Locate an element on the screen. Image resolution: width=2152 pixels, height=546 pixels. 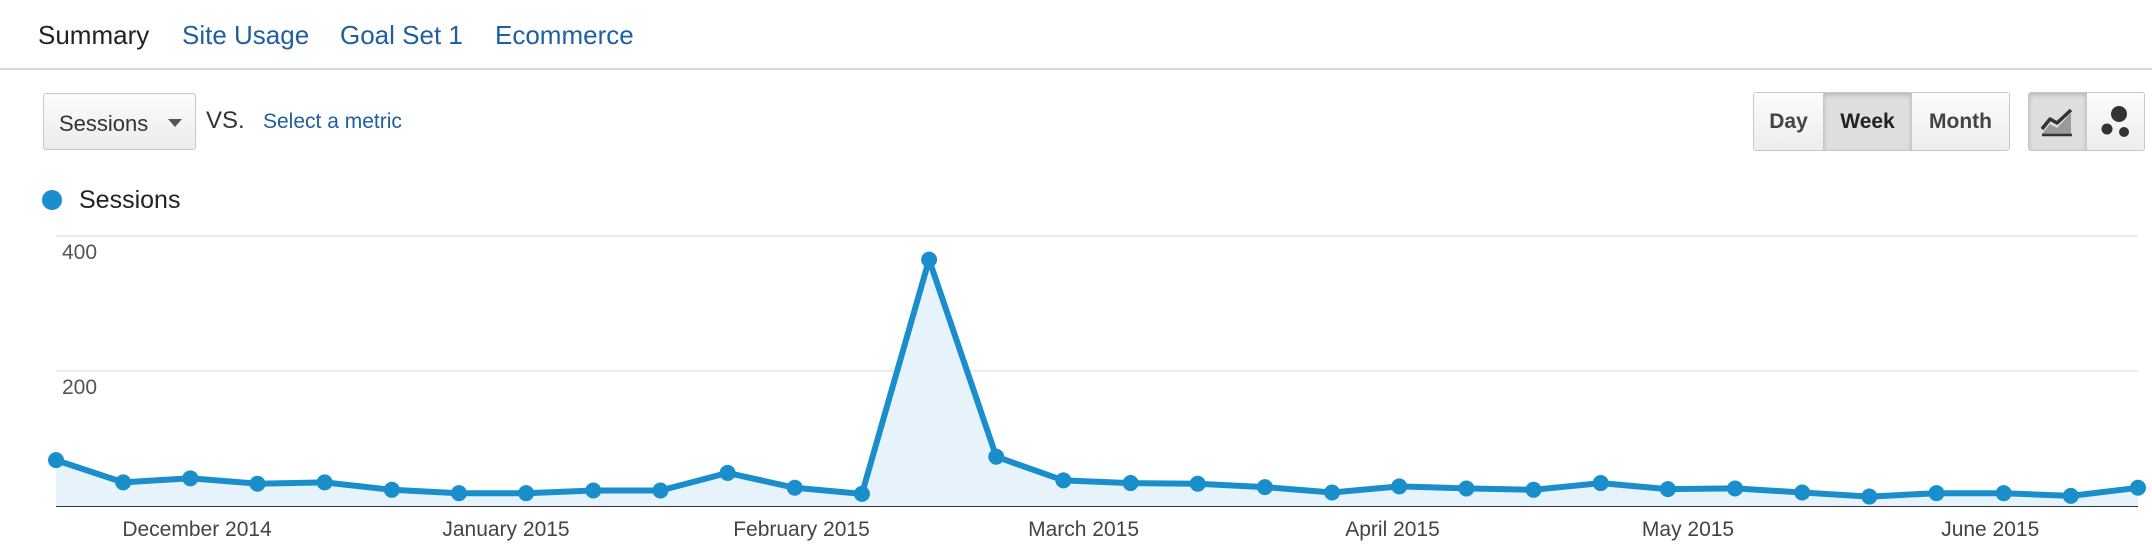
x-tick-label: December 2014 is located at coordinates (197, 529).